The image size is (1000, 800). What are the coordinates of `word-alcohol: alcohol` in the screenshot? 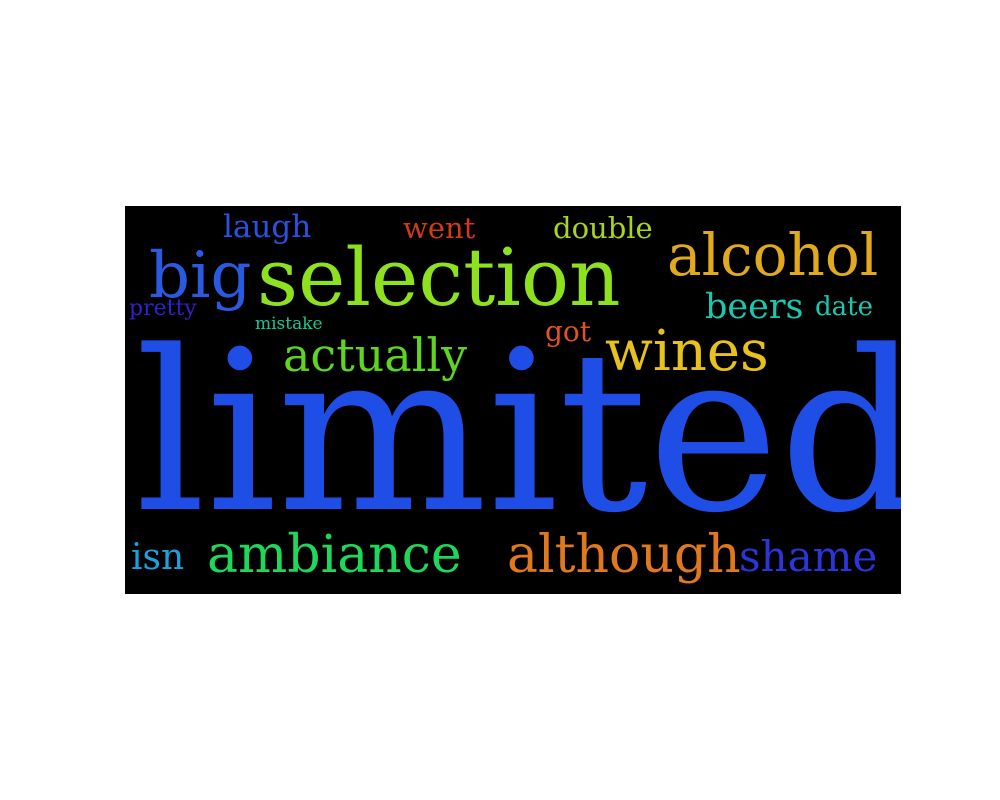 It's located at (773, 255).